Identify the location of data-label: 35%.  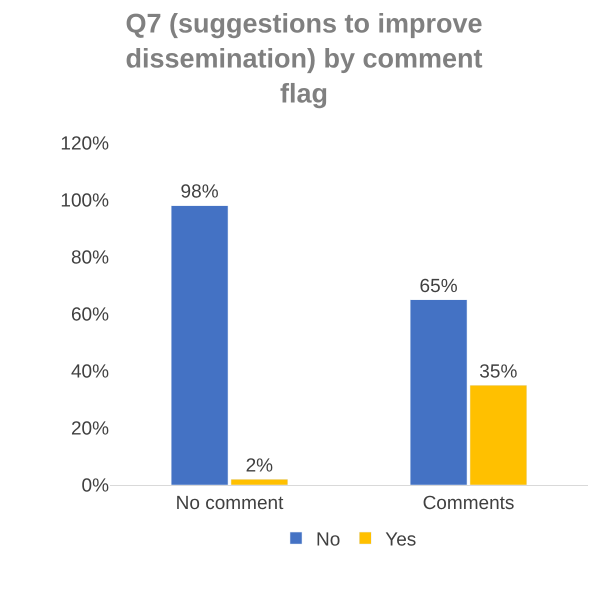
(498, 371).